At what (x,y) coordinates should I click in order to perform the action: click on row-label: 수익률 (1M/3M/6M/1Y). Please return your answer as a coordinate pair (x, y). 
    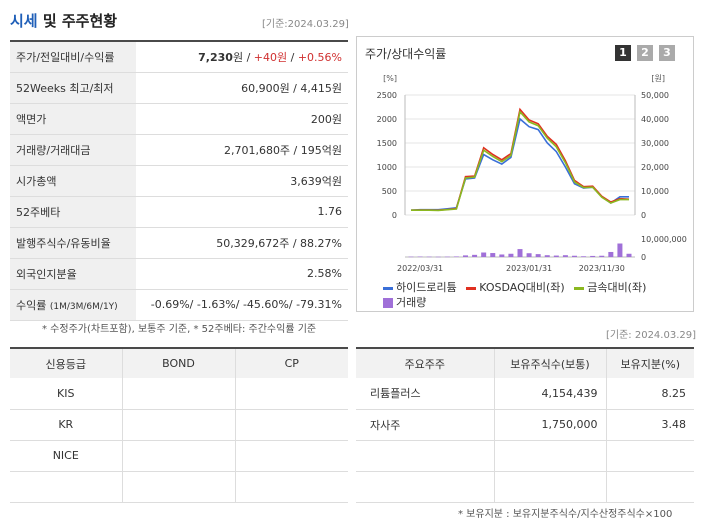
    Looking at the image, I should click on (73, 305).